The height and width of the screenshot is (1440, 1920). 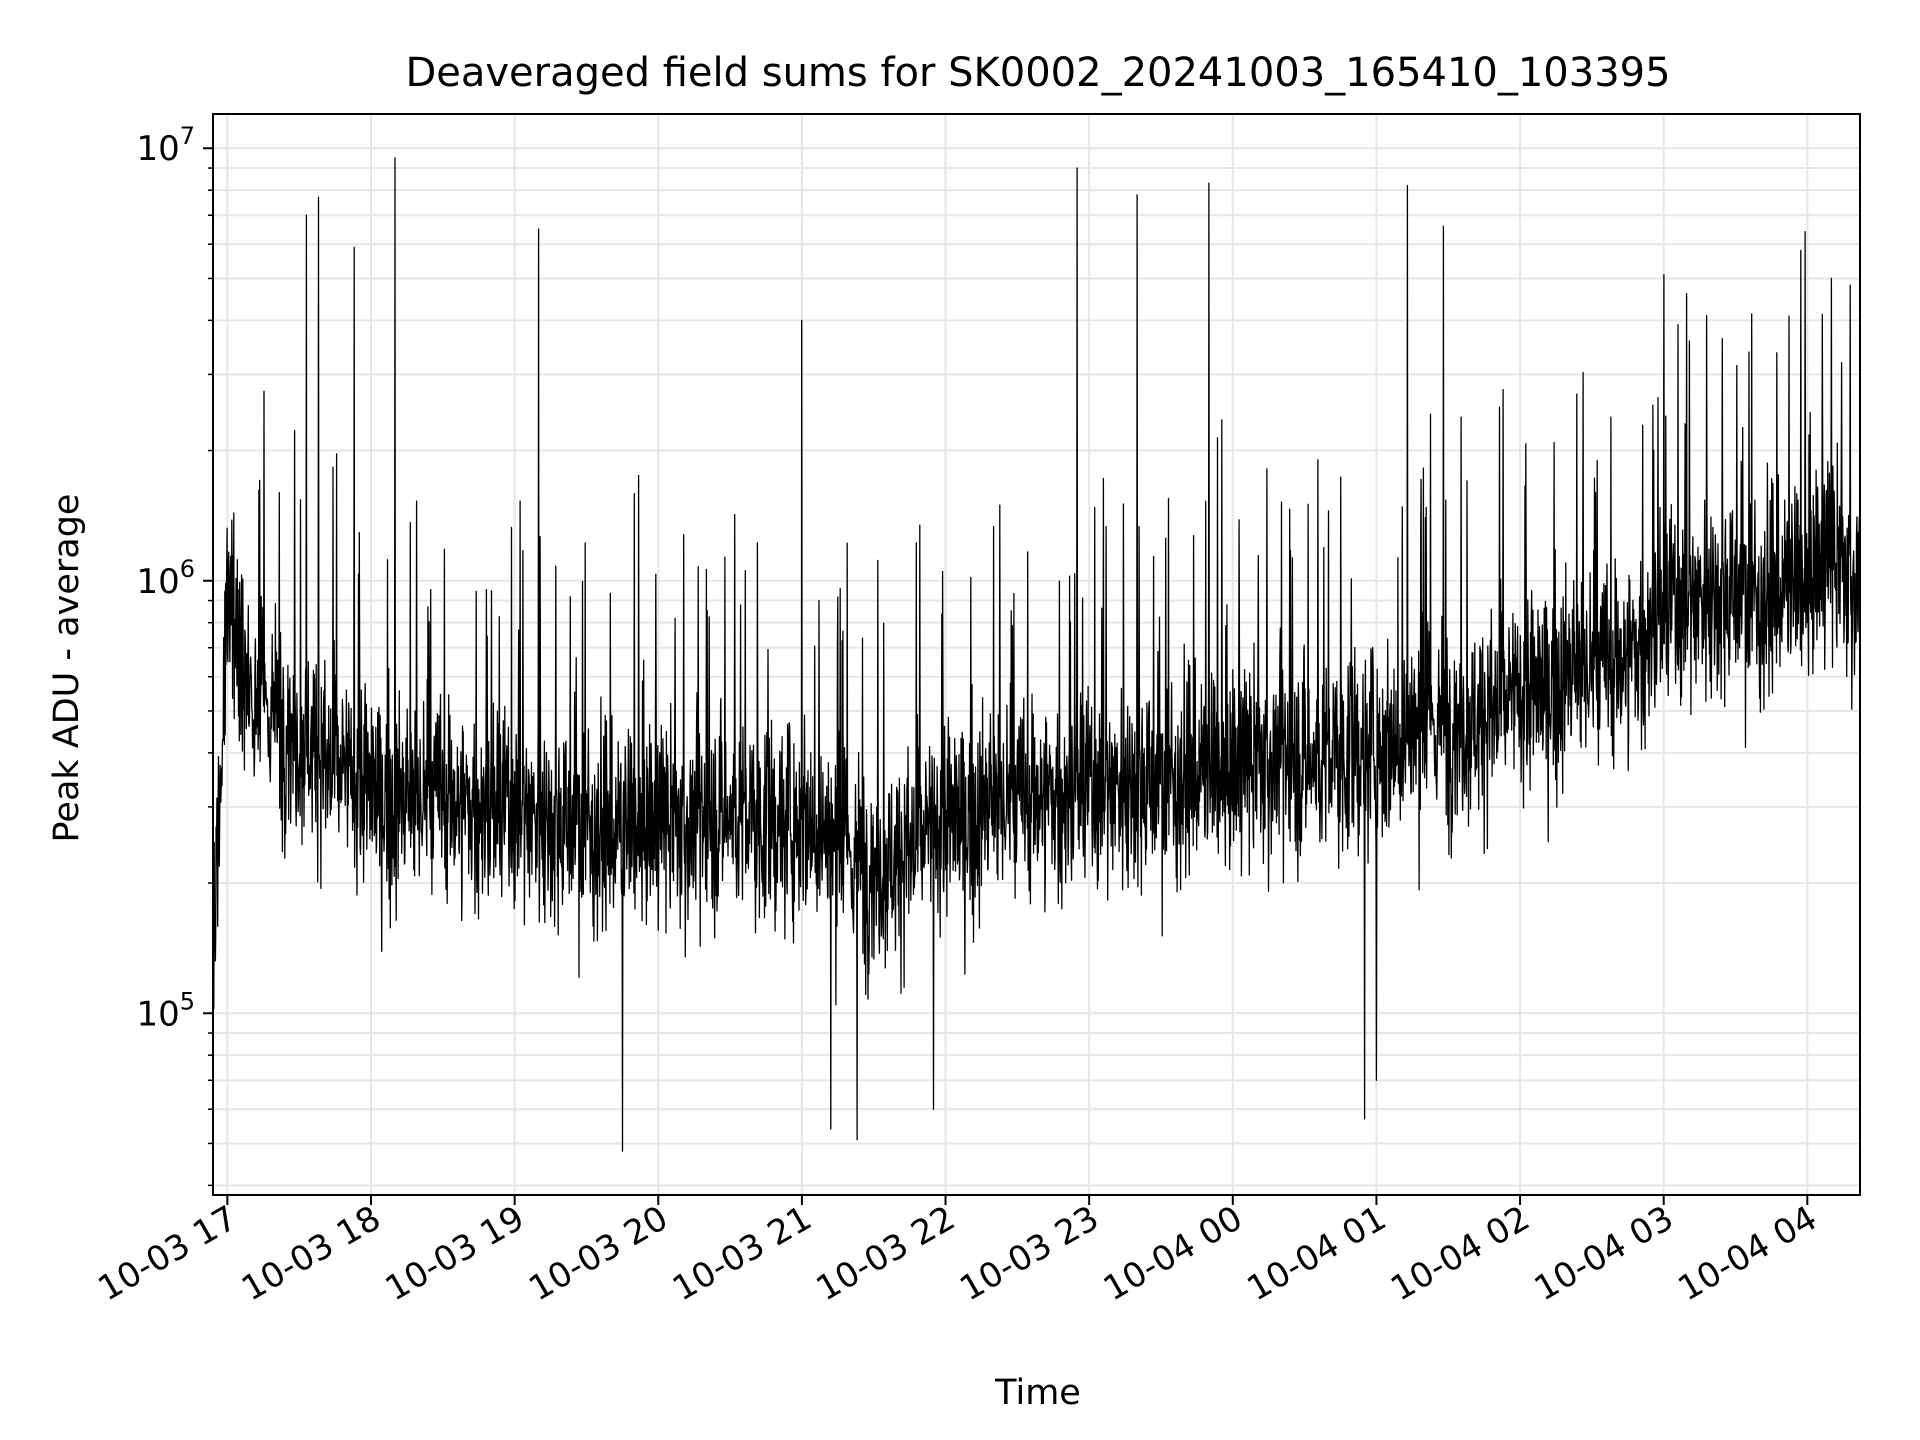 I want to click on x-axis-label: Time, so click(x=1037, y=1393).